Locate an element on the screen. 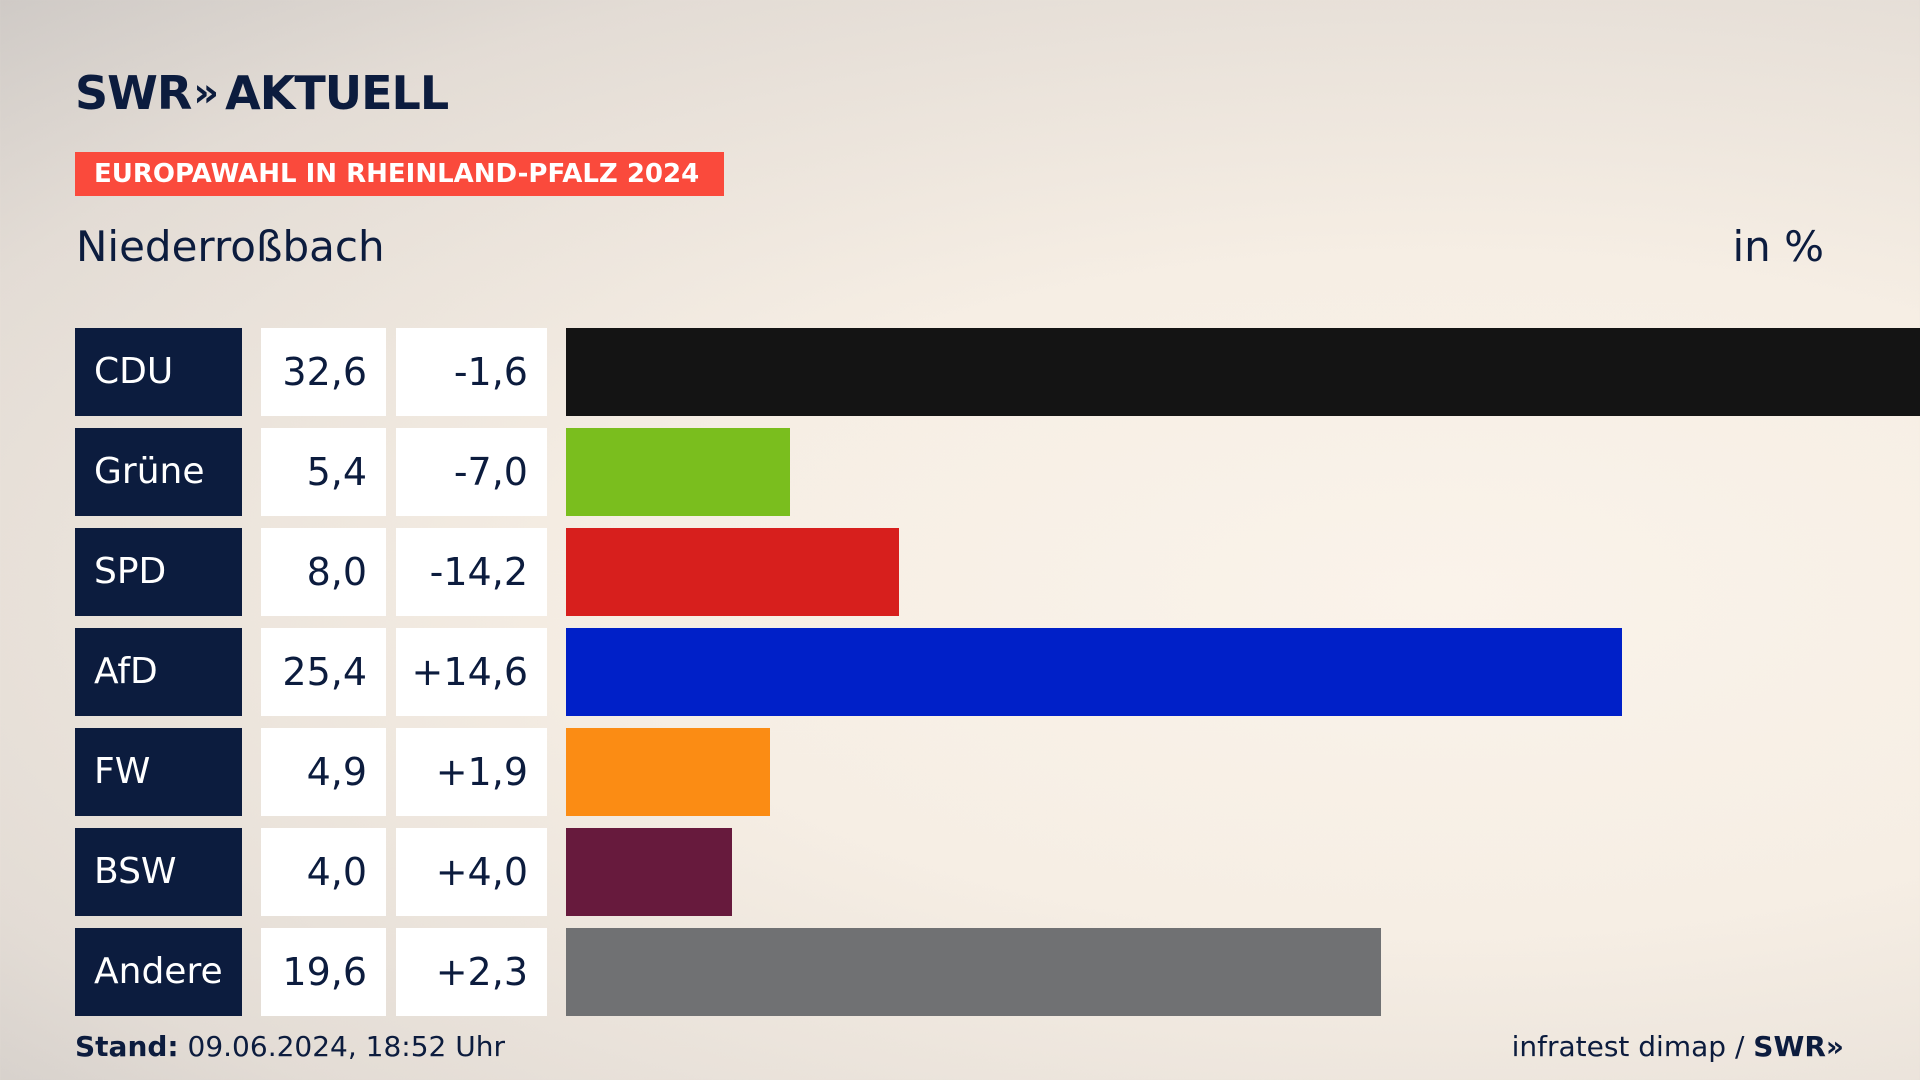 Image resolution: width=1920 pixels, height=1080 pixels. logo-swr-text: SWR is located at coordinates (133, 93).